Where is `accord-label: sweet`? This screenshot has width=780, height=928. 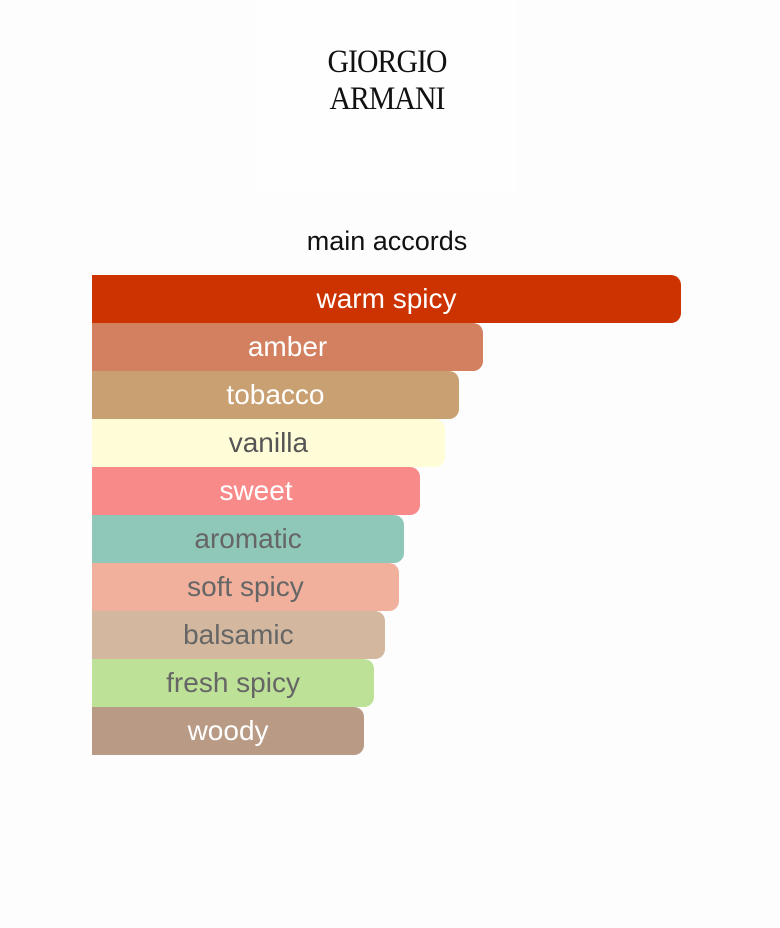
accord-label: sweet is located at coordinates (256, 490).